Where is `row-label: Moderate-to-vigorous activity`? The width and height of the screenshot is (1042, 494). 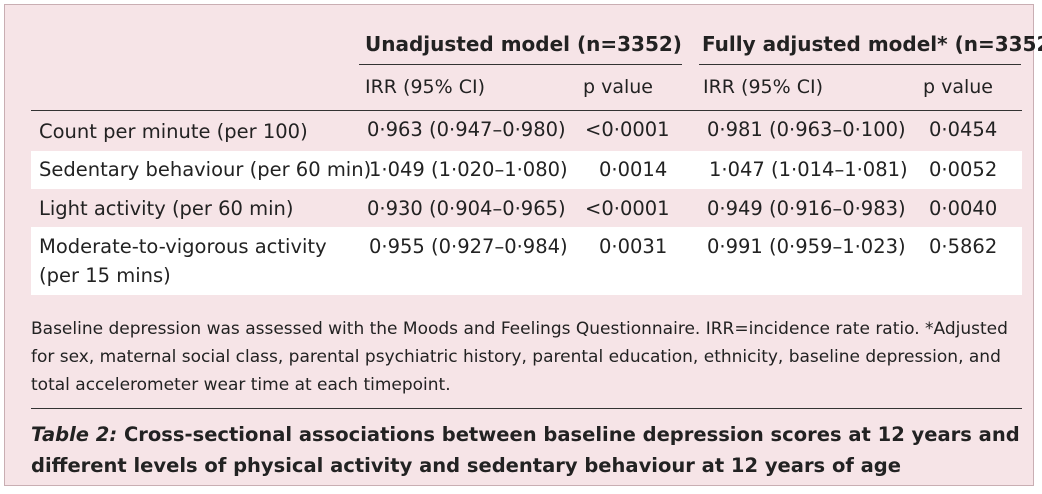 row-label: Moderate-to-vigorous activity is located at coordinates (183, 246).